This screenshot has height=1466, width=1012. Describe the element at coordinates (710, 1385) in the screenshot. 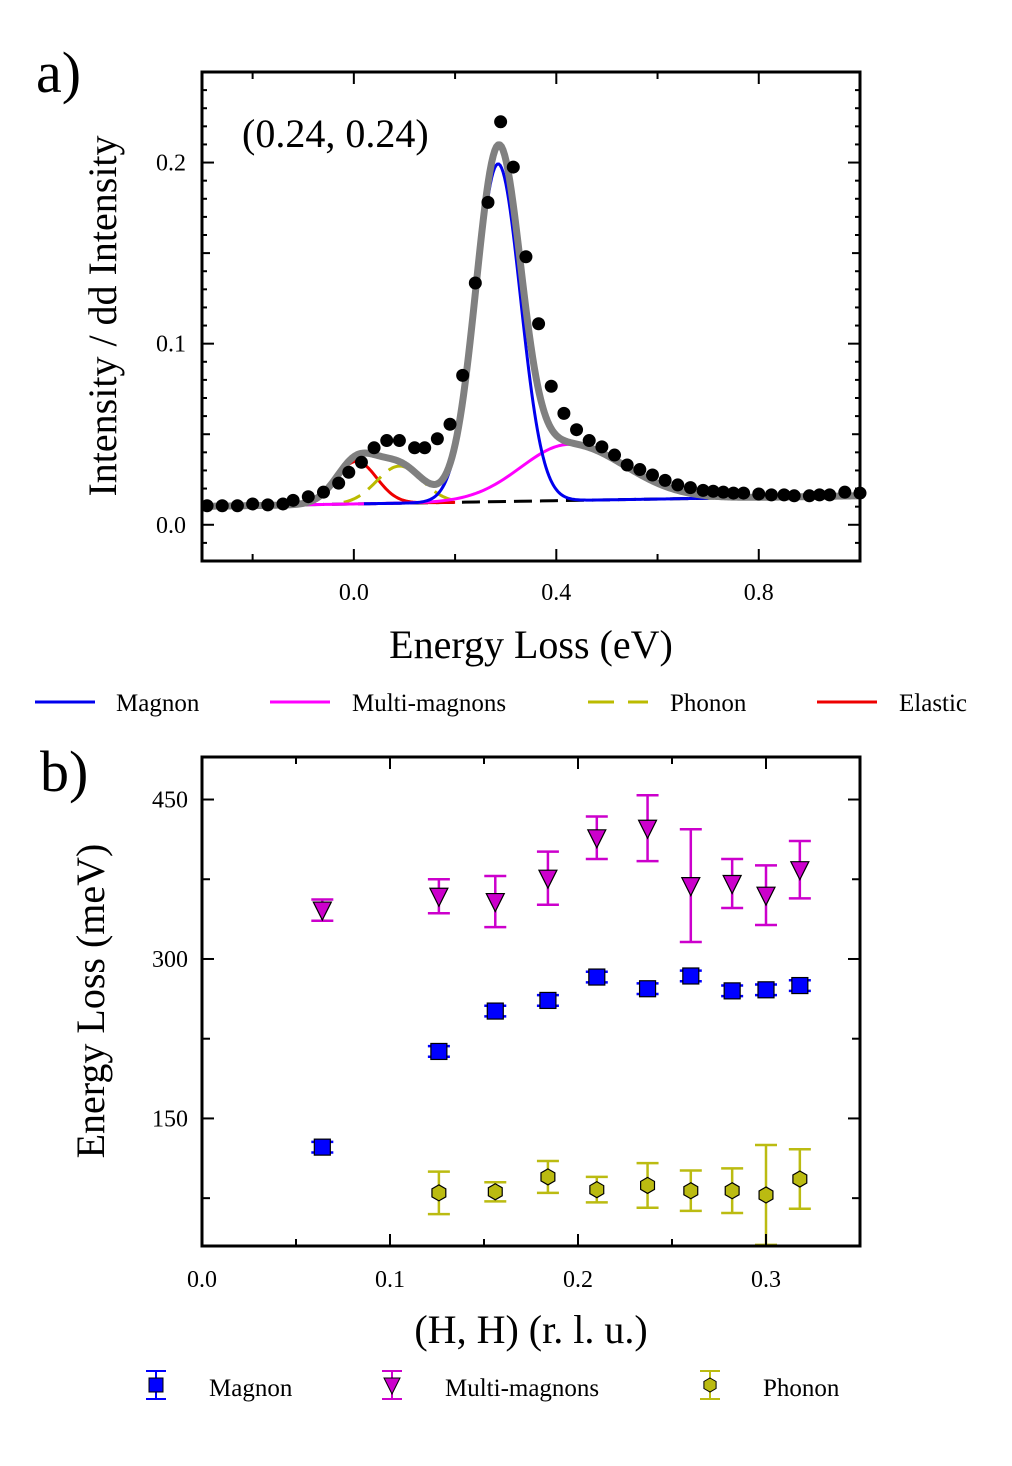

I see `legend-phonon-marker` at that location.